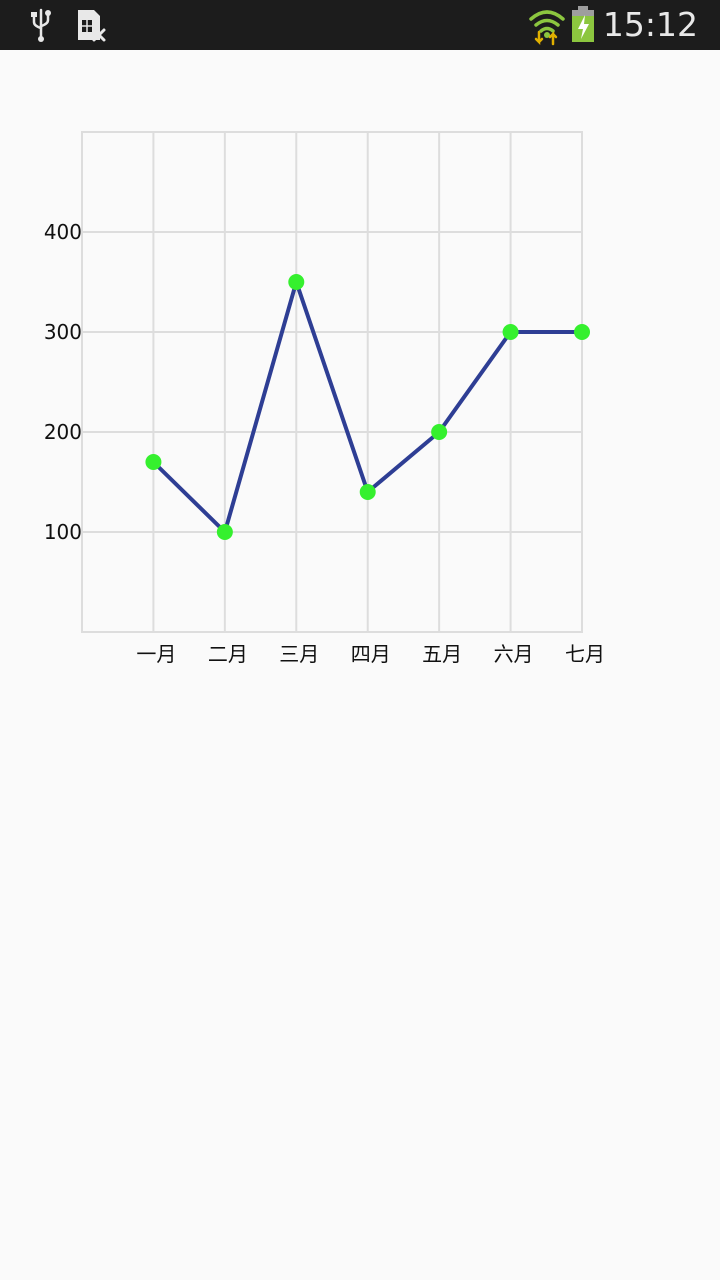 The width and height of the screenshot is (720, 1280). What do you see at coordinates (360, 25) in the screenshot?
I see `status-bar: 15:12` at bounding box center [360, 25].